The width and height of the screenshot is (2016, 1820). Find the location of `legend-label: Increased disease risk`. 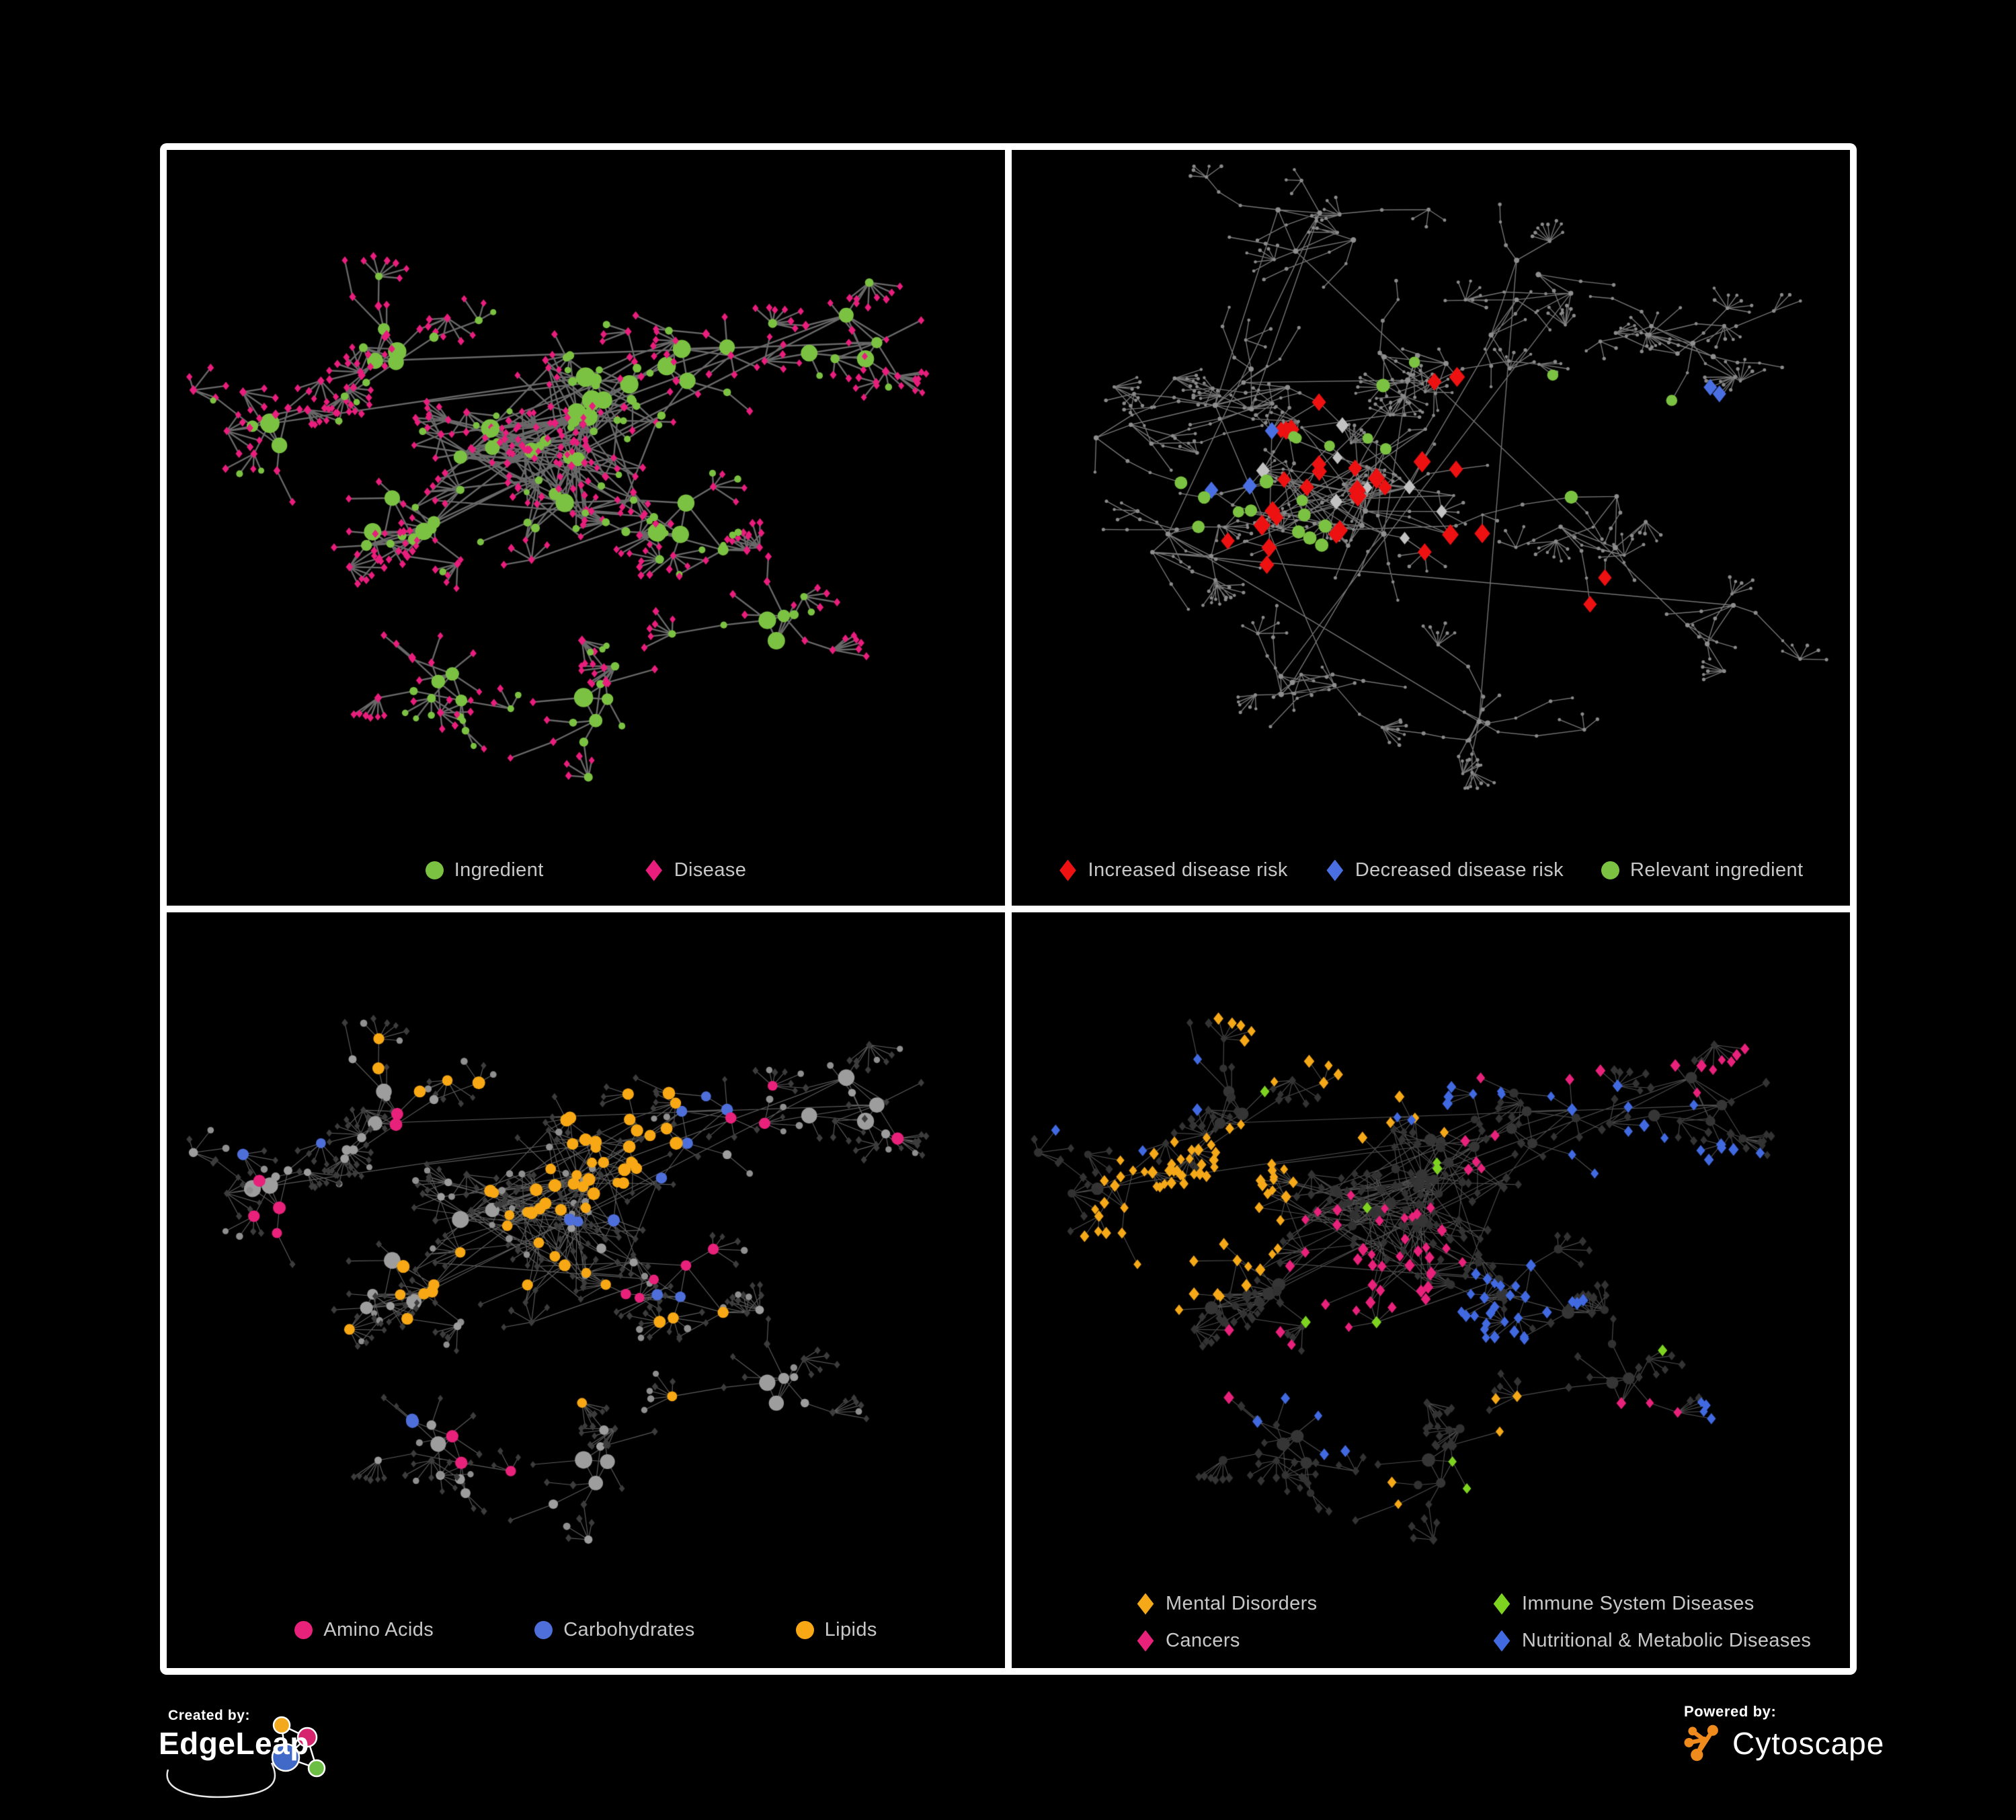

legend-label: Increased disease risk is located at coordinates (1188, 870).